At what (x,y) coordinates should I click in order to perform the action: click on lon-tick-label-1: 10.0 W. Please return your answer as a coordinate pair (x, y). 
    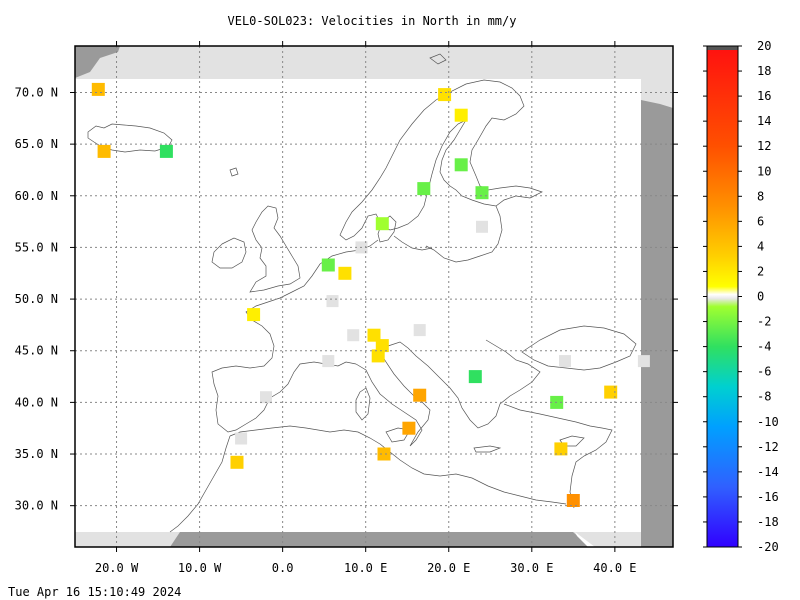
    Looking at the image, I should click on (200, 568).